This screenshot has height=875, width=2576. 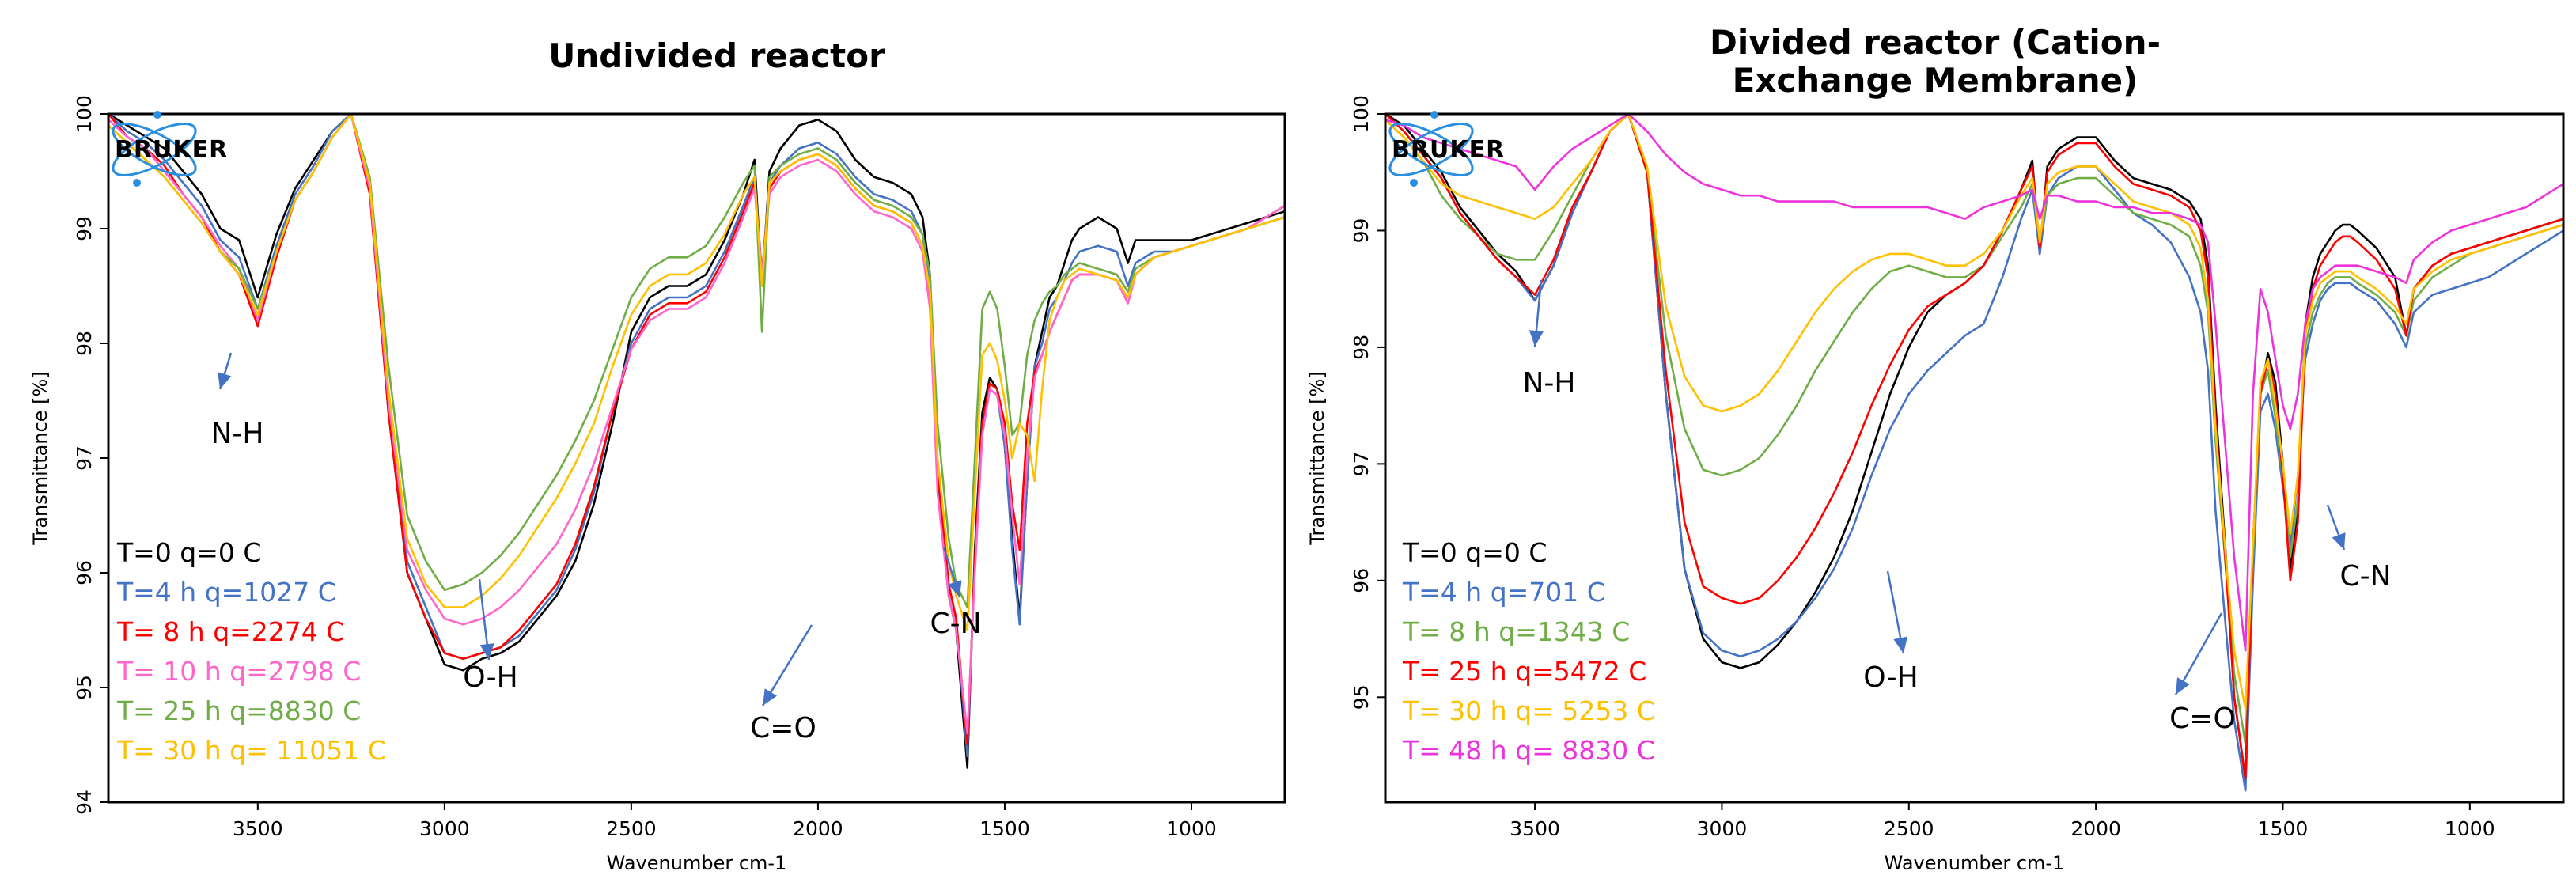 I want to click on chart-title: Exchange Membrane), so click(x=1936, y=80).